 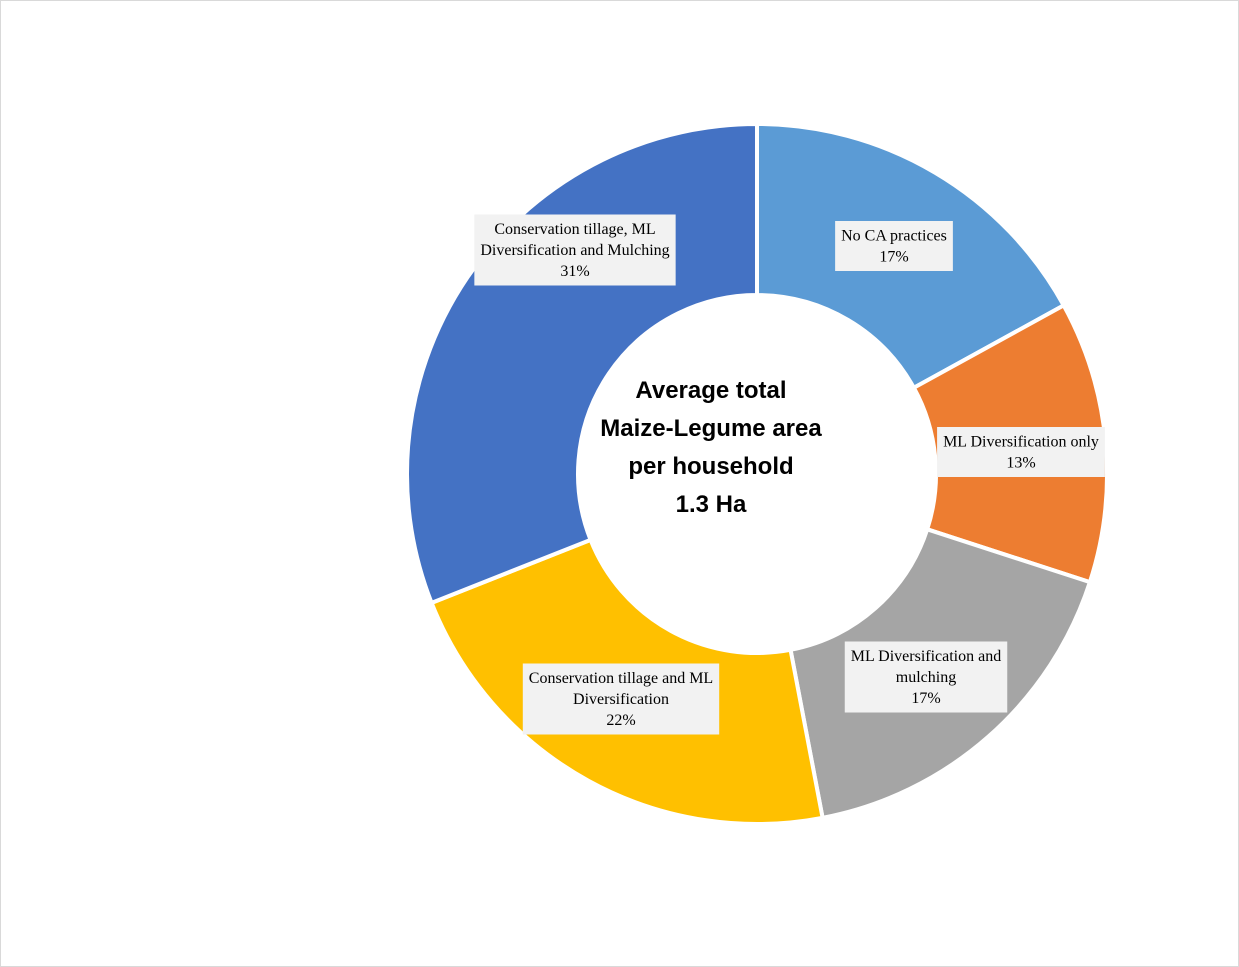 I want to click on center-text-line: per household, so click(x=710, y=466).